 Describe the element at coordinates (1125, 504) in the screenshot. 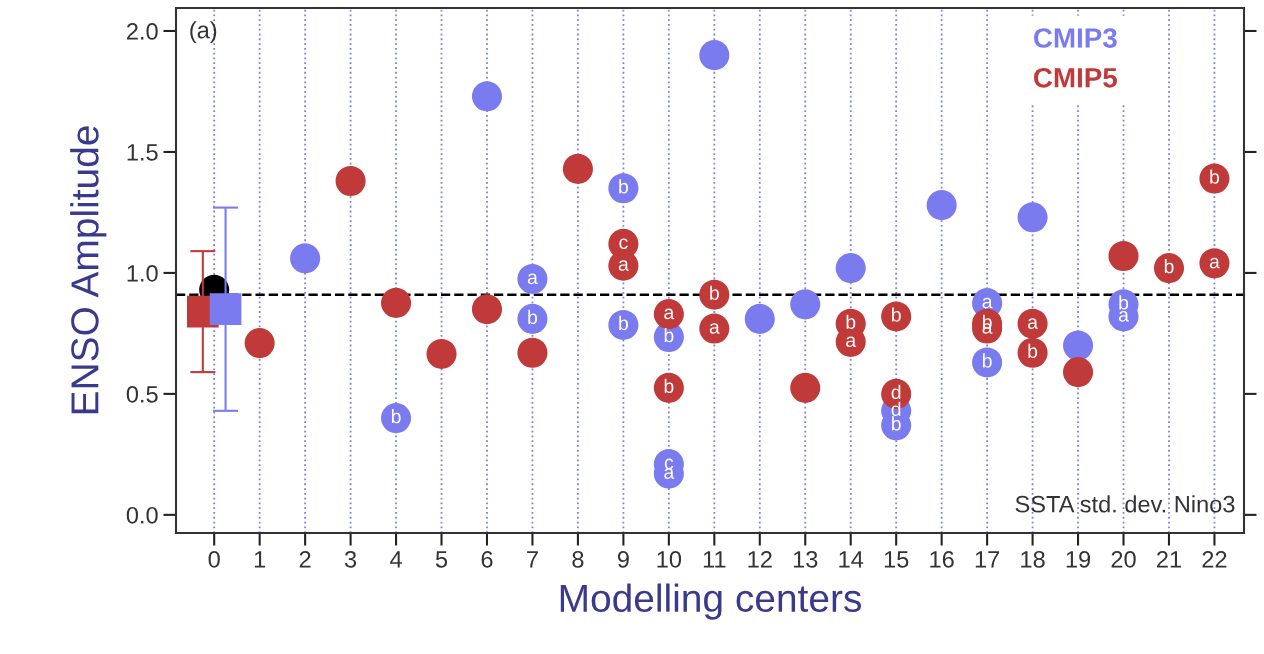

I see `annotation: SSTA std. dev. Nino3` at that location.